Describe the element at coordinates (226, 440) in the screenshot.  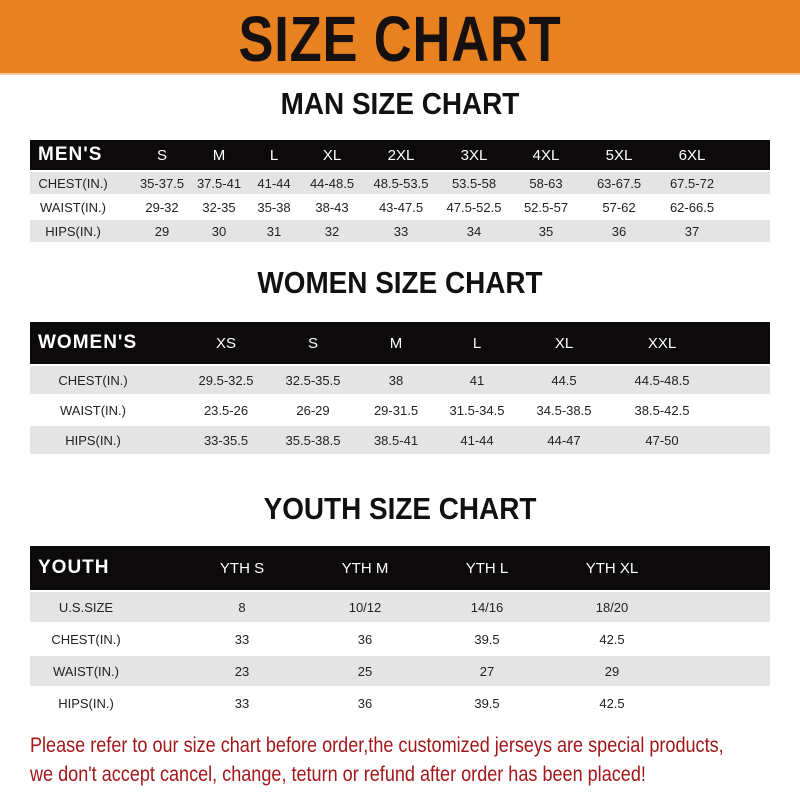
I see `measure-cell: 33-35.5` at that location.